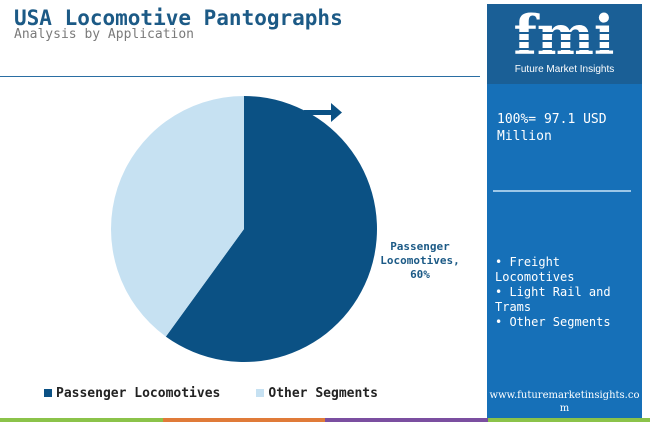 The height and width of the screenshot is (425, 650). Describe the element at coordinates (420, 274) in the screenshot. I see `slice-label-line: 60%` at that location.